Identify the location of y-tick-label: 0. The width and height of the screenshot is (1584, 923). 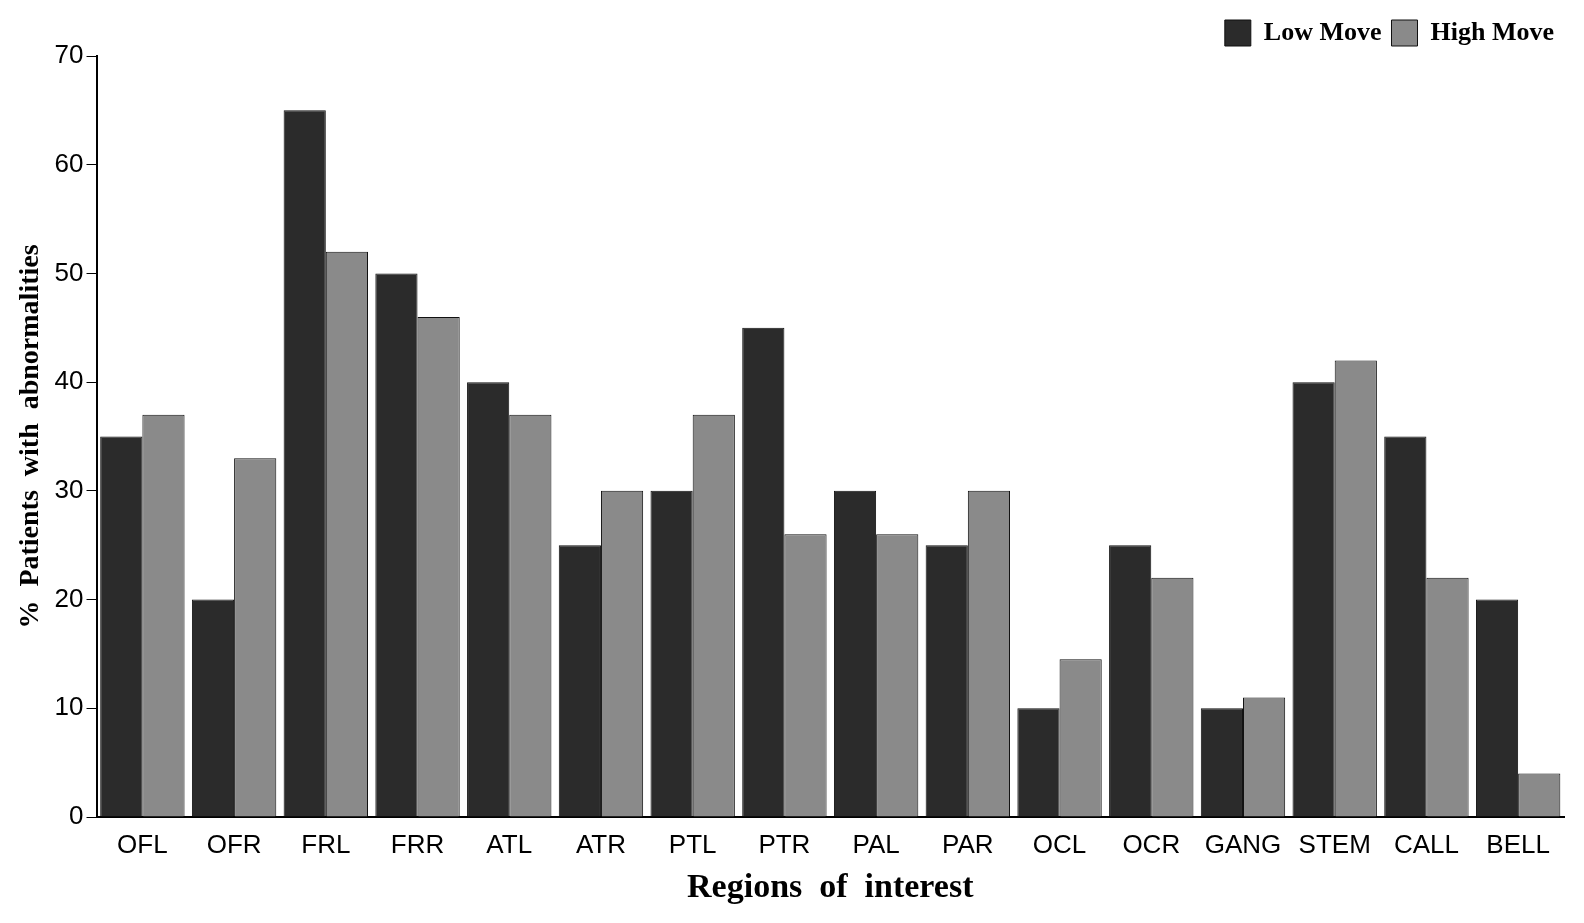
(76, 815).